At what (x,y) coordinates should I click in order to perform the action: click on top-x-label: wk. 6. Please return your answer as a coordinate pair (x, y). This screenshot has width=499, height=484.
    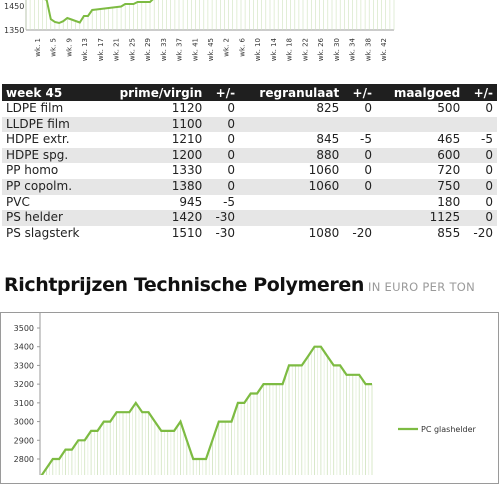
    Looking at the image, I should click on (242, 46).